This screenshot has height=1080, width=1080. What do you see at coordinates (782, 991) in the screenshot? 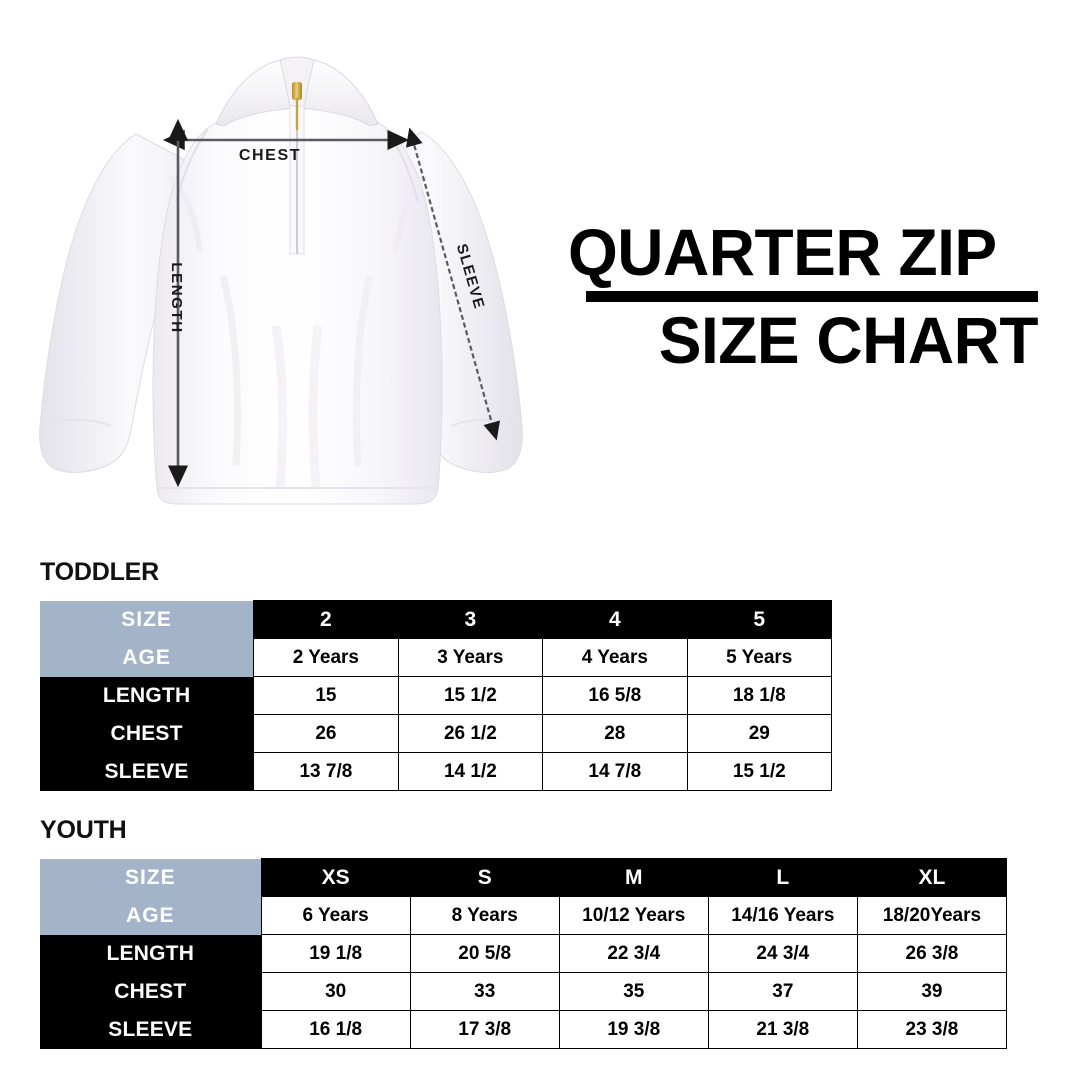
I see `table-cell: 37` at bounding box center [782, 991].